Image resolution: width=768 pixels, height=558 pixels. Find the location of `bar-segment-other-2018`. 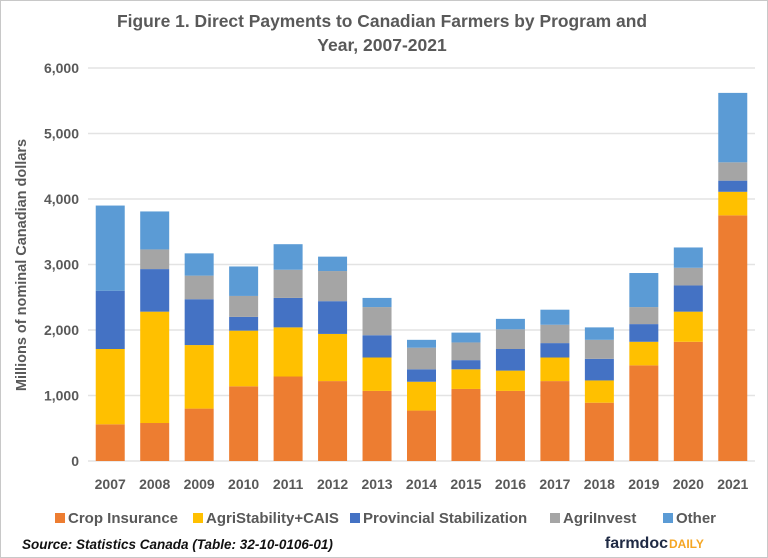

bar-segment-other-2018 is located at coordinates (599, 333).